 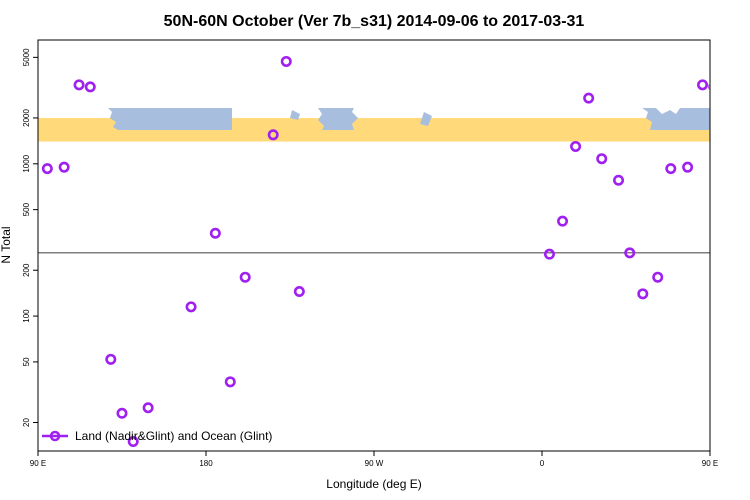 What do you see at coordinates (206, 463) in the screenshot?
I see `x-tick-label: 180` at bounding box center [206, 463].